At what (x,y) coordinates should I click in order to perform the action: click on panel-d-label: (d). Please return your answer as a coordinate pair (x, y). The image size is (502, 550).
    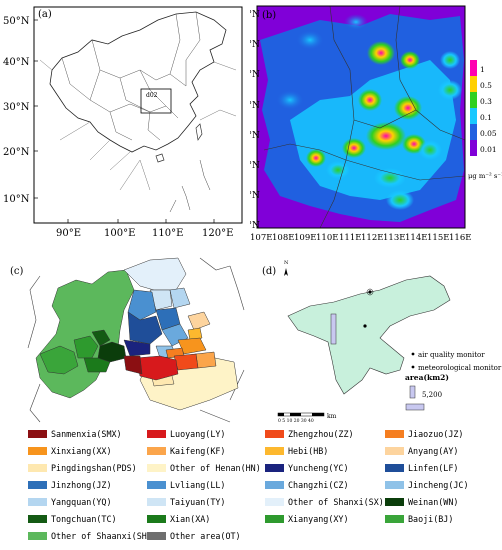
    Looking at the image, I should click on (269, 271).